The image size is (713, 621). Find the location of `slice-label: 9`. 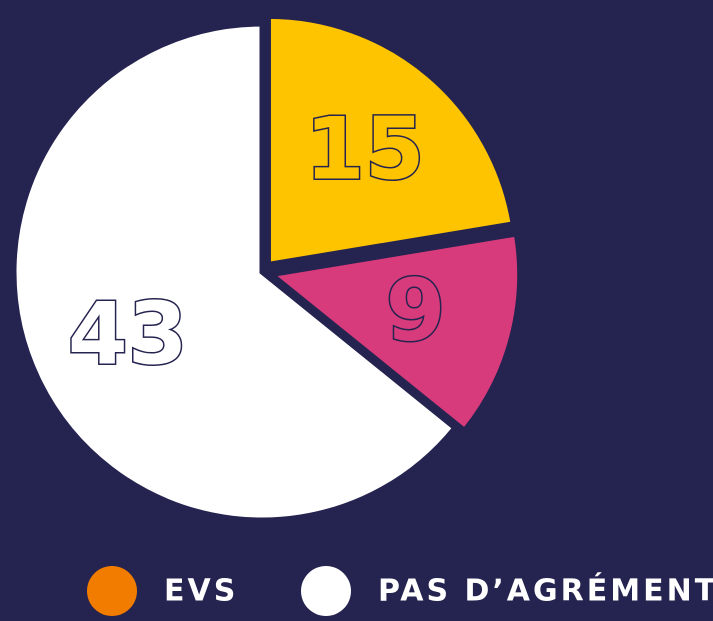

slice-label: 9 is located at coordinates (416, 311).